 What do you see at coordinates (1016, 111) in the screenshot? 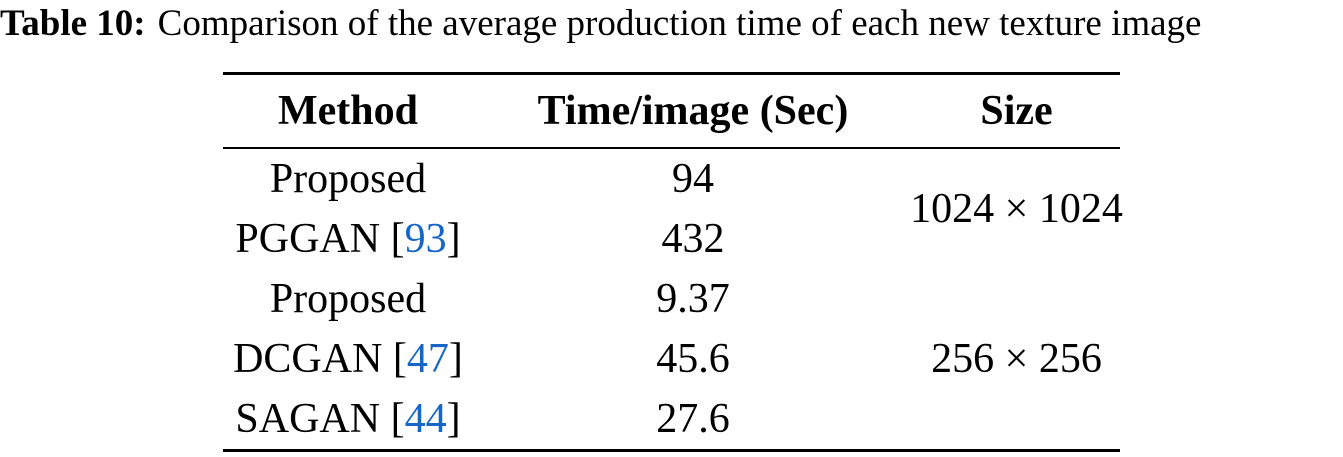
I see `column-header-size: Size` at bounding box center [1016, 111].